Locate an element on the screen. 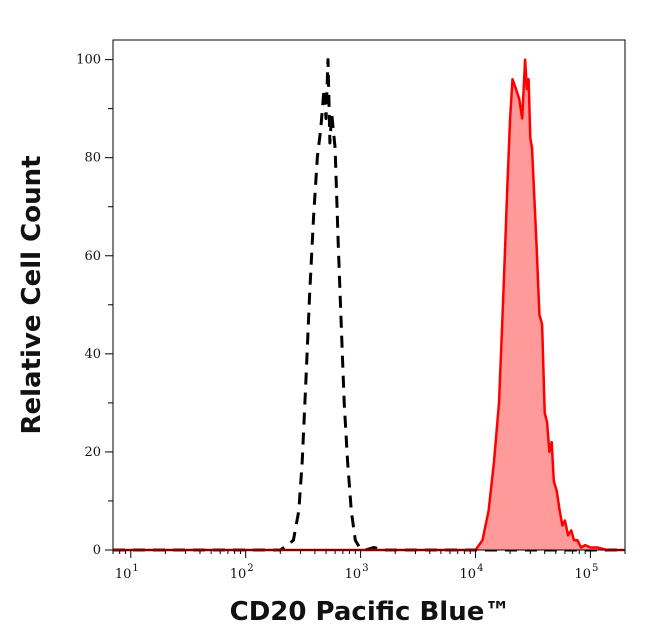 The width and height of the screenshot is (646, 641). x-tick-label: 10¹ is located at coordinates (127, 572).